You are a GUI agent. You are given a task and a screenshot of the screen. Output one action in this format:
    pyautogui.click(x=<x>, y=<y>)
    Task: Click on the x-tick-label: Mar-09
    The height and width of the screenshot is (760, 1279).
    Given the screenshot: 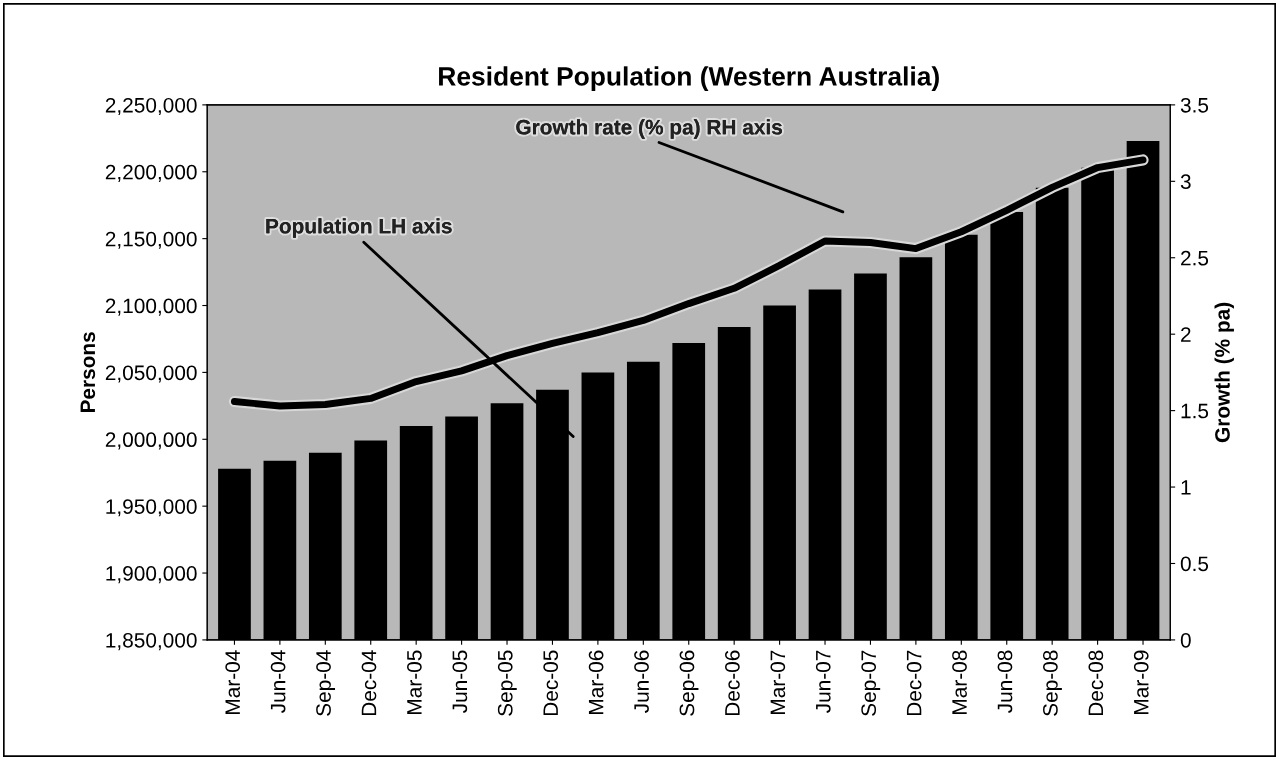 What is the action you would take?
    pyautogui.click(x=1141, y=682)
    